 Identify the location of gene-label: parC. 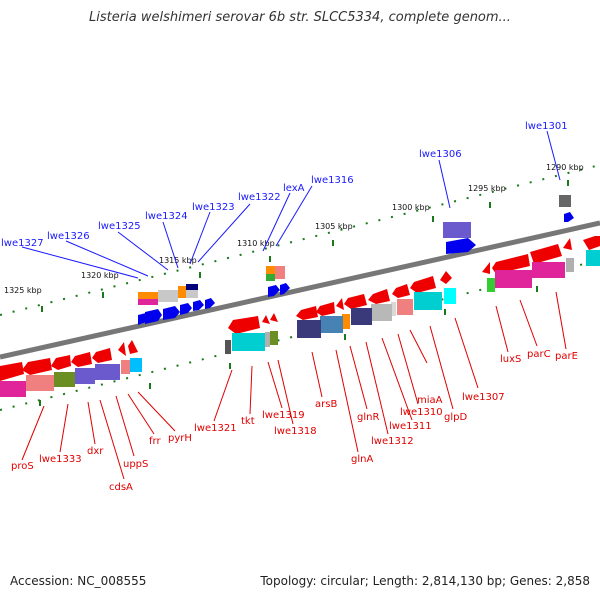
(539, 354).